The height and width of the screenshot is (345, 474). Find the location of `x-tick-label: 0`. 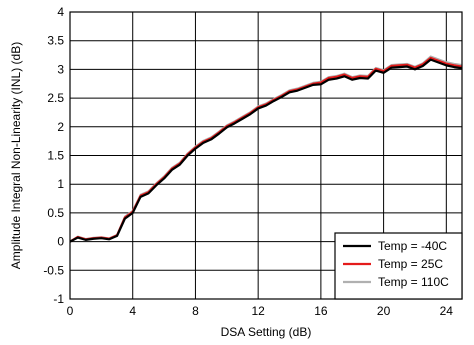

x-tick-label: 0 is located at coordinates (70, 311).